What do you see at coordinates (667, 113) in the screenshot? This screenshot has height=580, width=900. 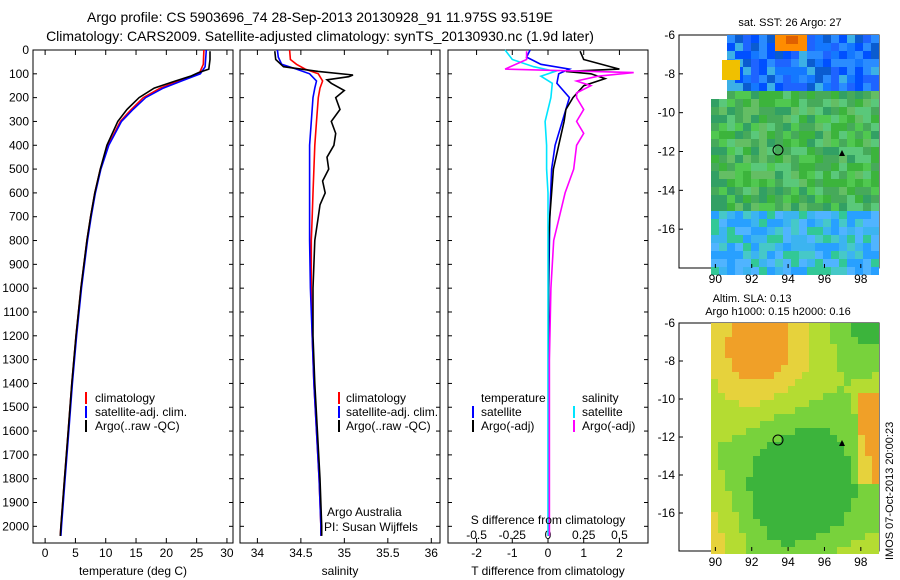 I see `map-y-tick-label: -10` at bounding box center [667, 113].